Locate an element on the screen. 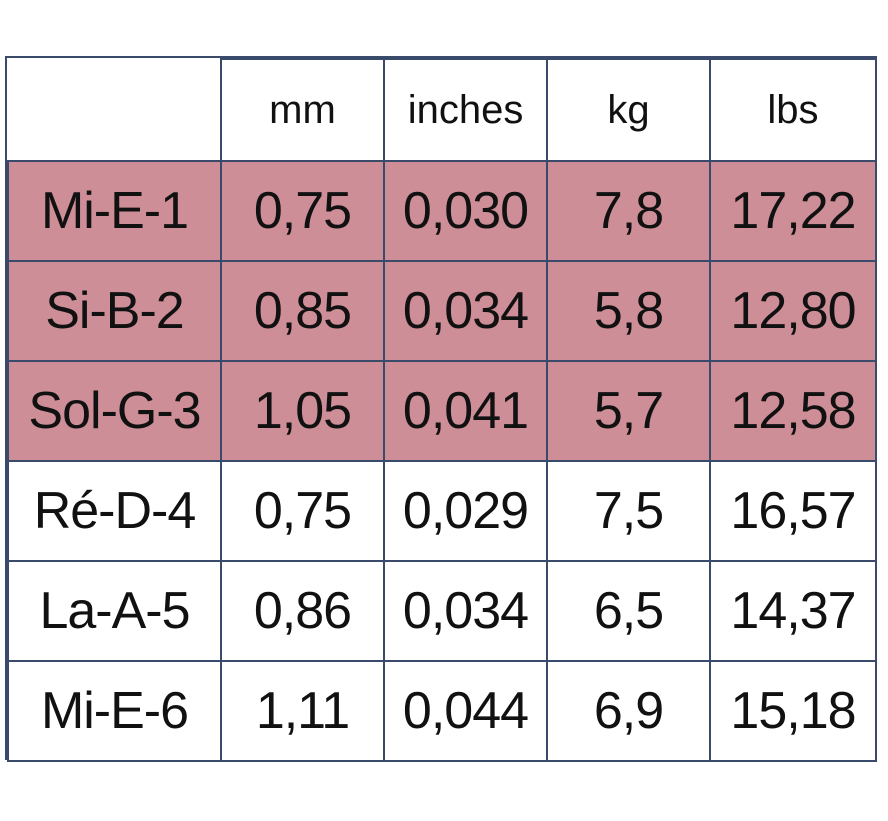  table-row: Ré-D-4 0,75 0,029 7,5 16,57 is located at coordinates (442, 511).